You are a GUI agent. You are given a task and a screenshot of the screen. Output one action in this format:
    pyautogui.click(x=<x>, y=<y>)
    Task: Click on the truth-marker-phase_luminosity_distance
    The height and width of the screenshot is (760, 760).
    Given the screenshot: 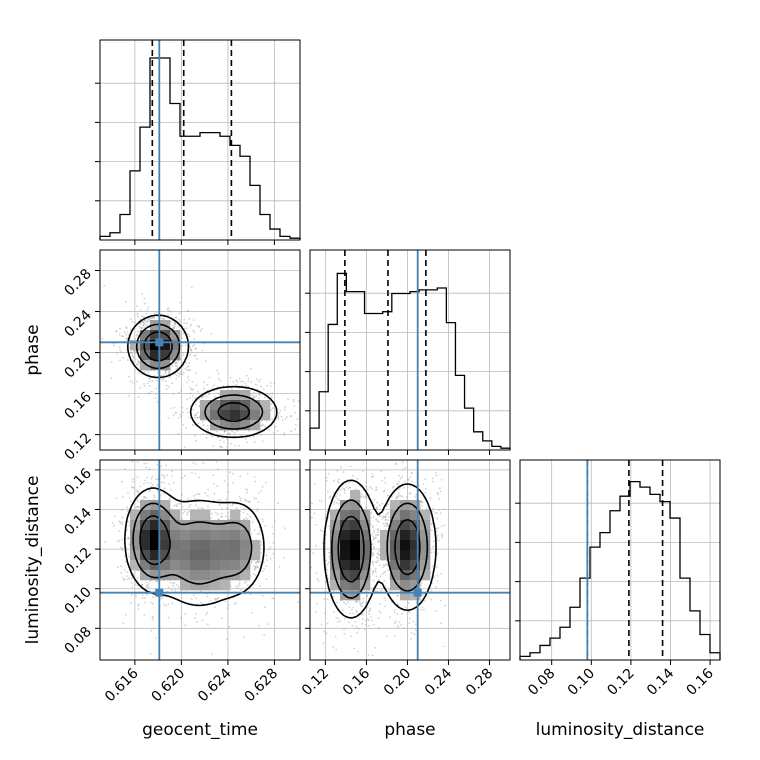 What is the action you would take?
    pyautogui.click(x=417, y=592)
    